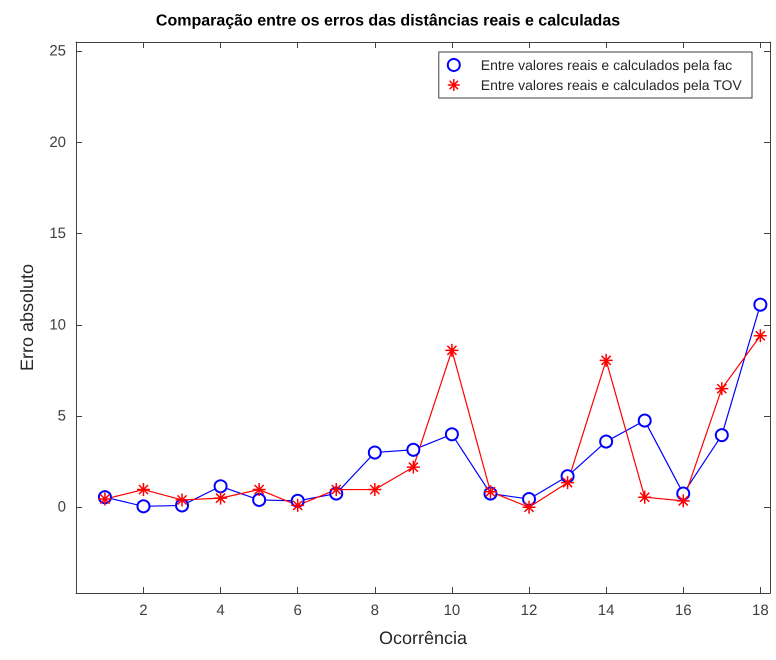  Describe the element at coordinates (27, 318) in the screenshot. I see `y-axis-title: Erro absoluto` at that location.